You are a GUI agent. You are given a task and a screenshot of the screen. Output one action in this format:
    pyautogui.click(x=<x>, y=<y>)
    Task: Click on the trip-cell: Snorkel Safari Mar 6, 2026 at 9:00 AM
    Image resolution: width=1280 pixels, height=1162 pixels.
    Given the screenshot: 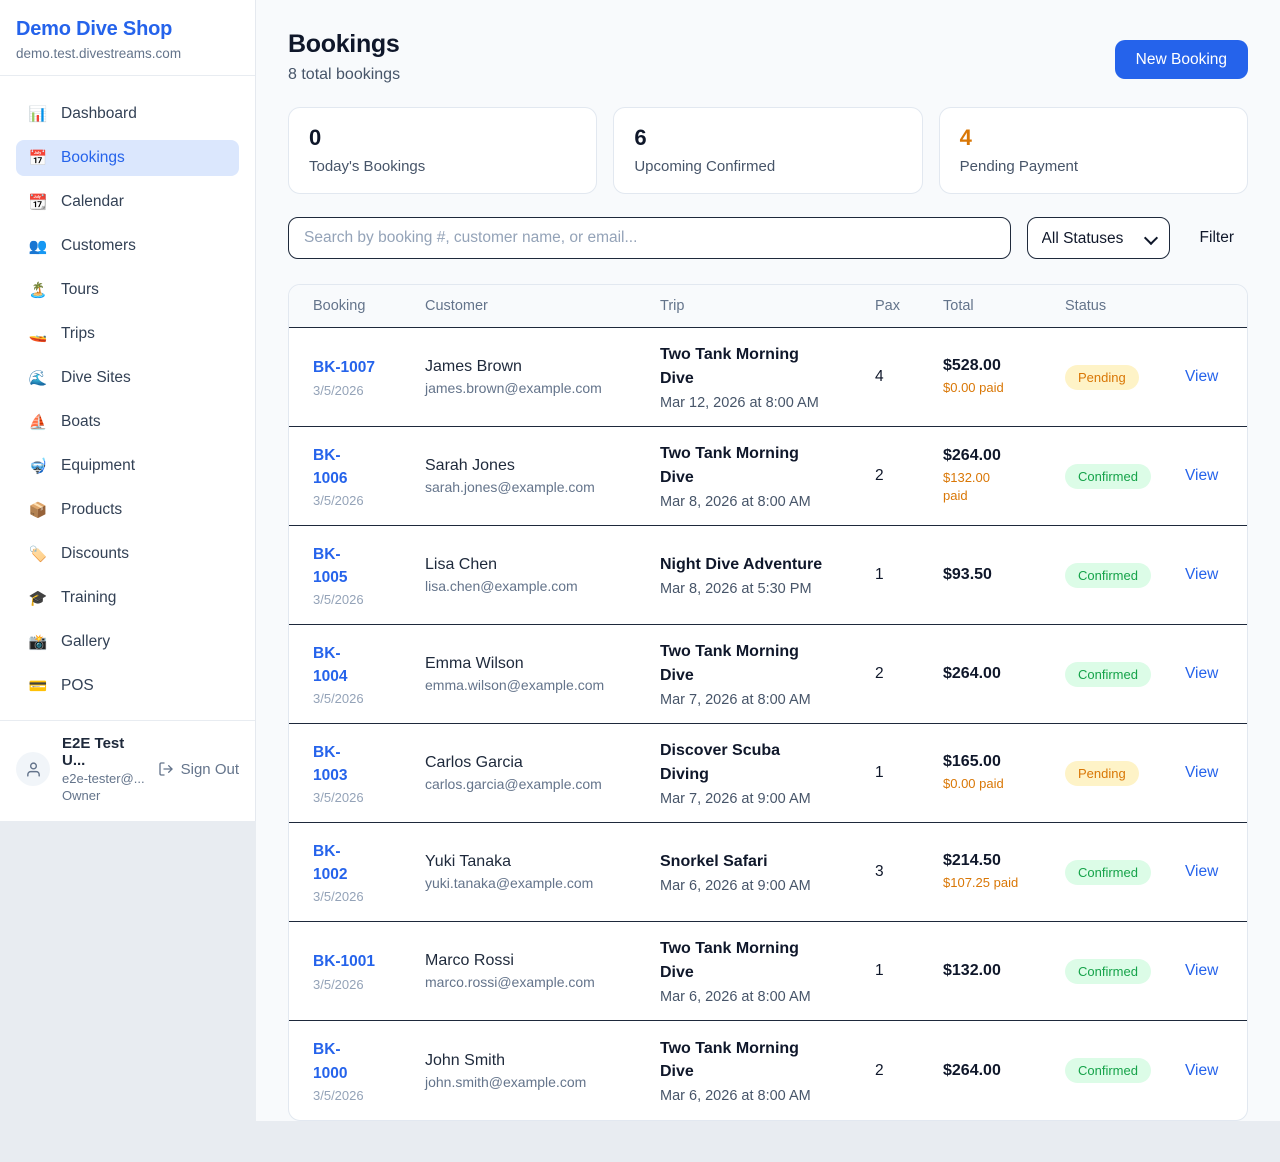 What is the action you would take?
    pyautogui.click(x=767, y=872)
    